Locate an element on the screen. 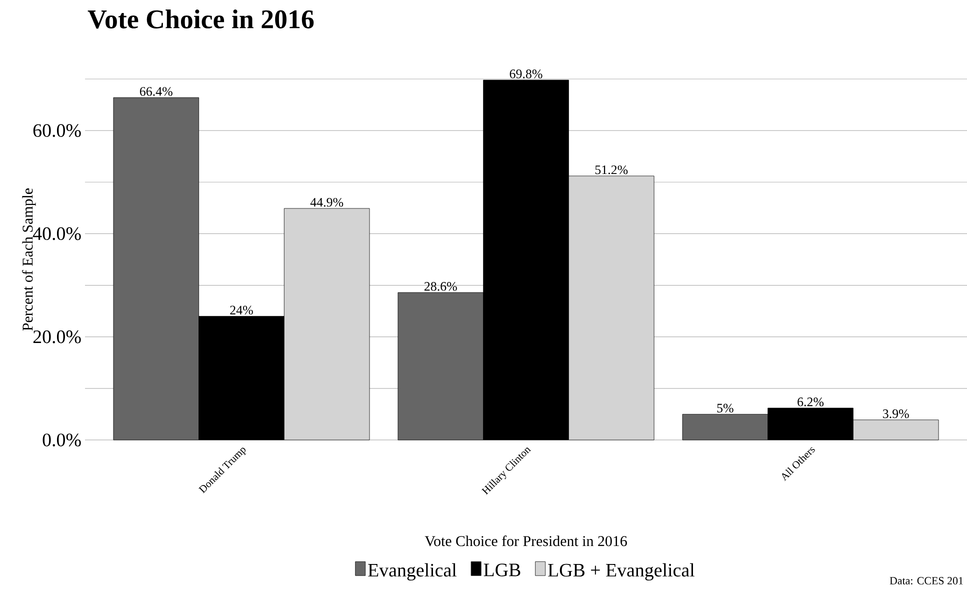 The width and height of the screenshot is (967, 590). text: Data: CCES 201 is located at coordinates (926, 580).